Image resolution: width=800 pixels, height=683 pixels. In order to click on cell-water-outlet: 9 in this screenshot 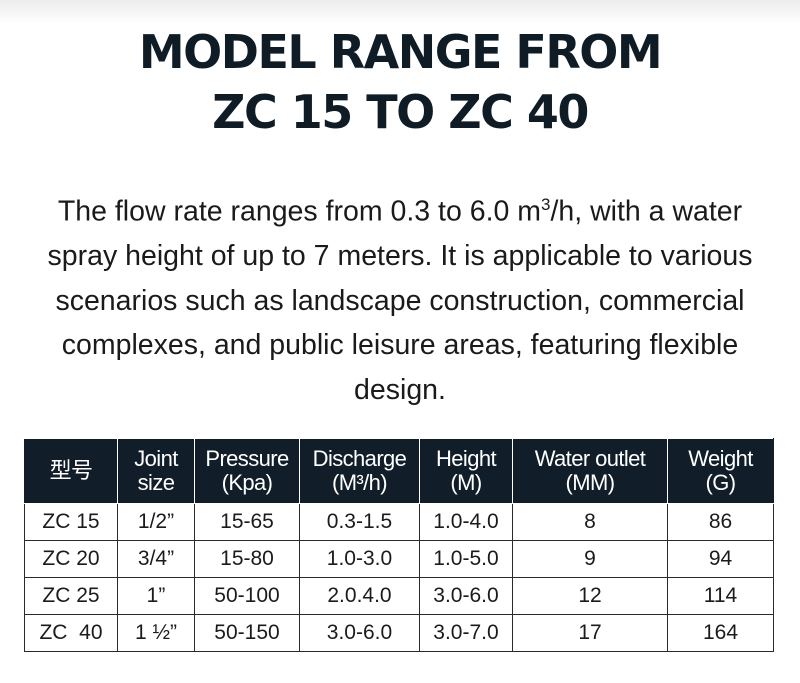, I will do `click(590, 559)`.